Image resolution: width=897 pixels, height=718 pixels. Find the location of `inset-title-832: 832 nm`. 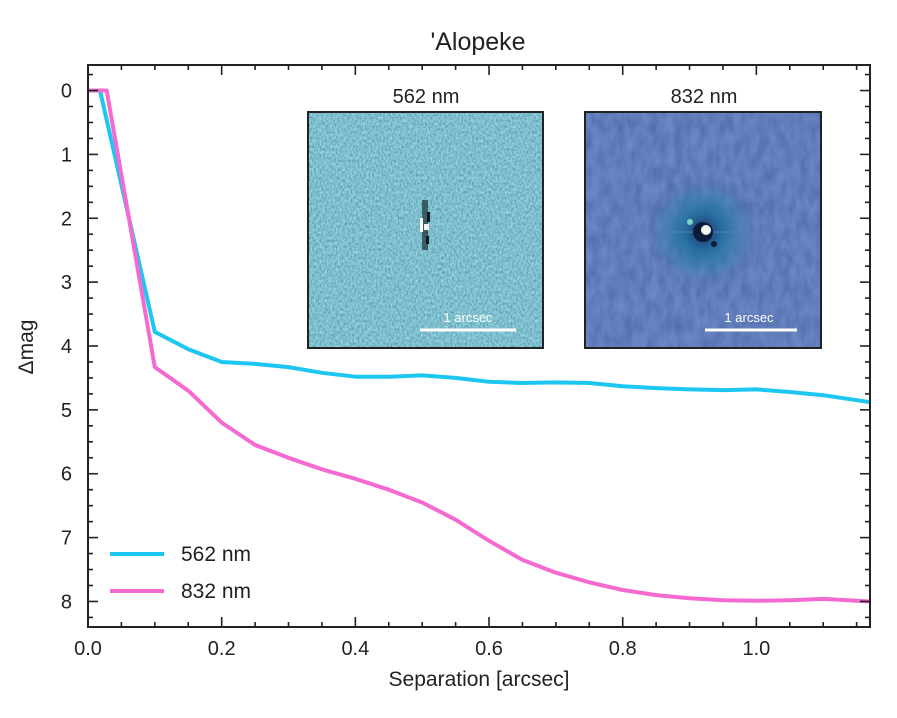

inset-title-832: 832 nm is located at coordinates (704, 97).